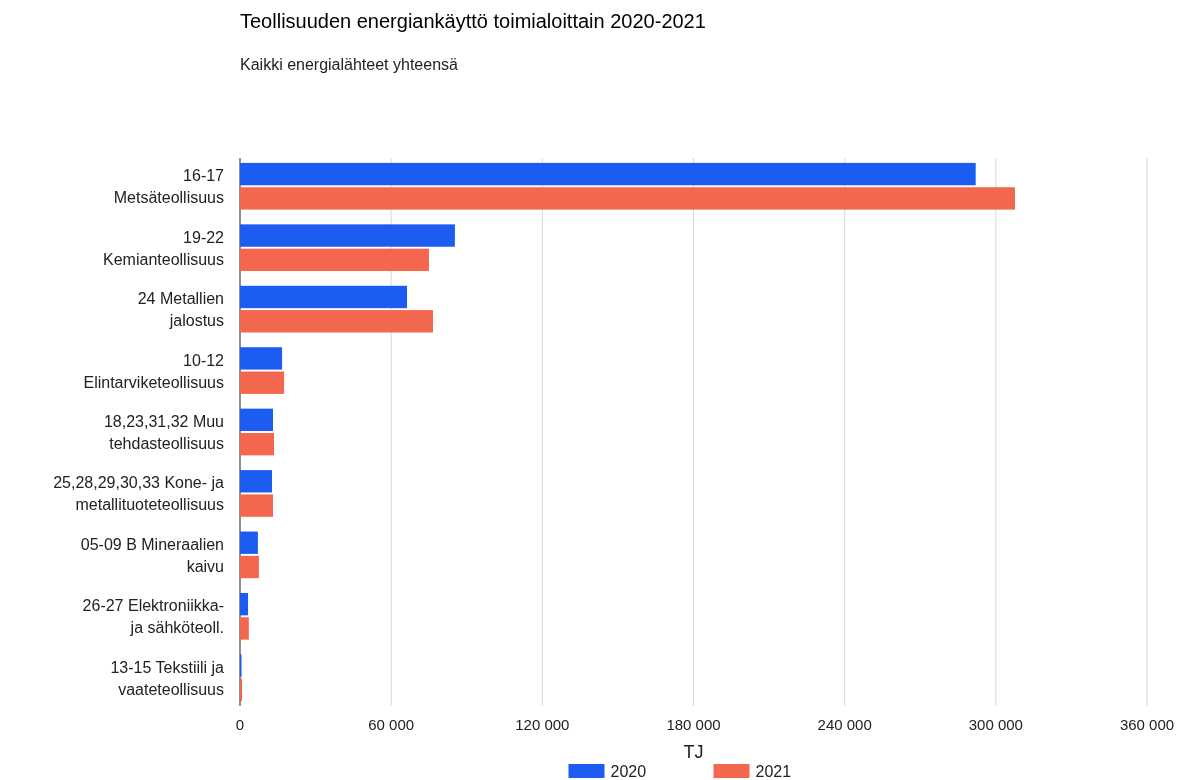  What do you see at coordinates (154, 371) in the screenshot?
I see `y-tick-label: 10-12 Elintarviketeollisuus` at bounding box center [154, 371].